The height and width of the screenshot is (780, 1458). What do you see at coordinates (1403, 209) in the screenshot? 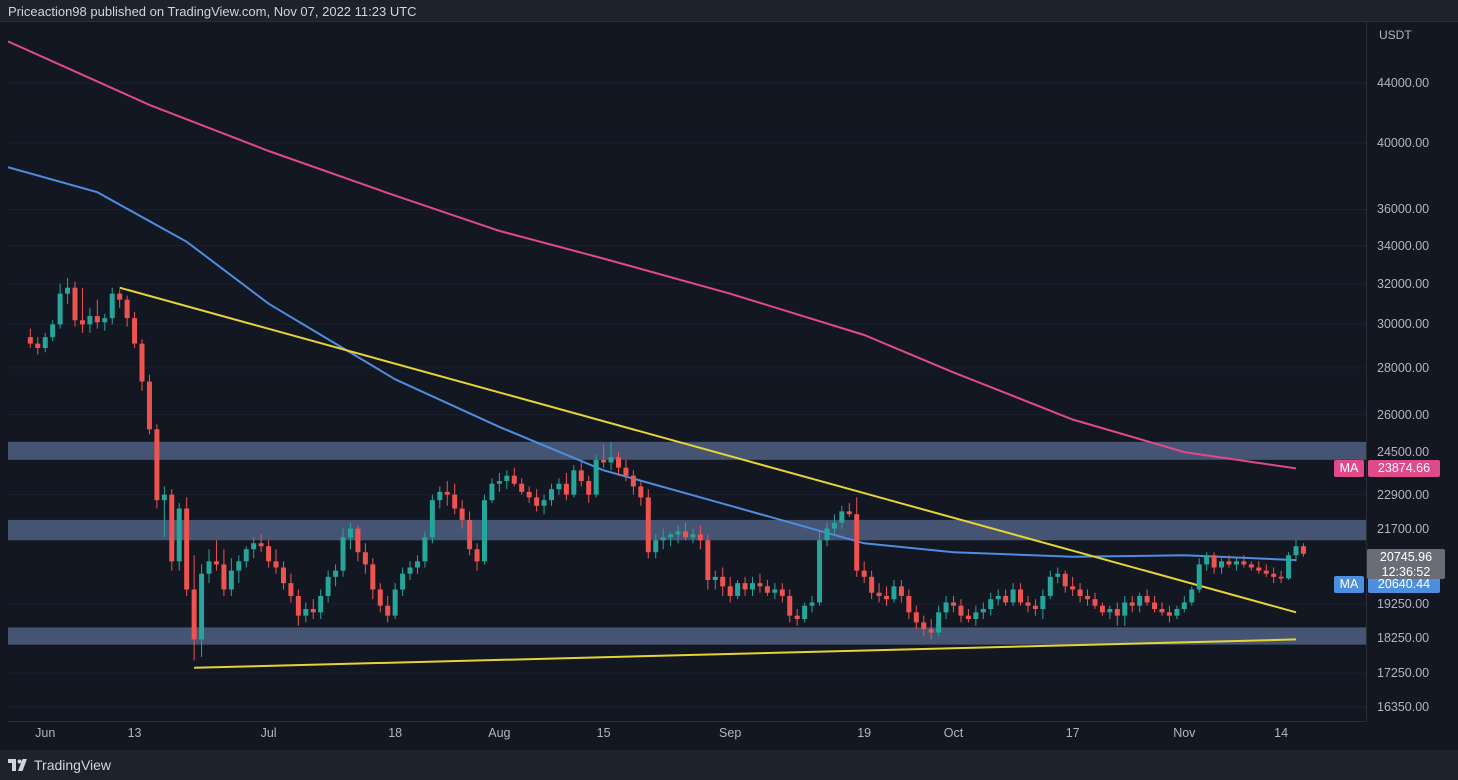
I see `price-tick-label: 36000.00` at bounding box center [1403, 209].